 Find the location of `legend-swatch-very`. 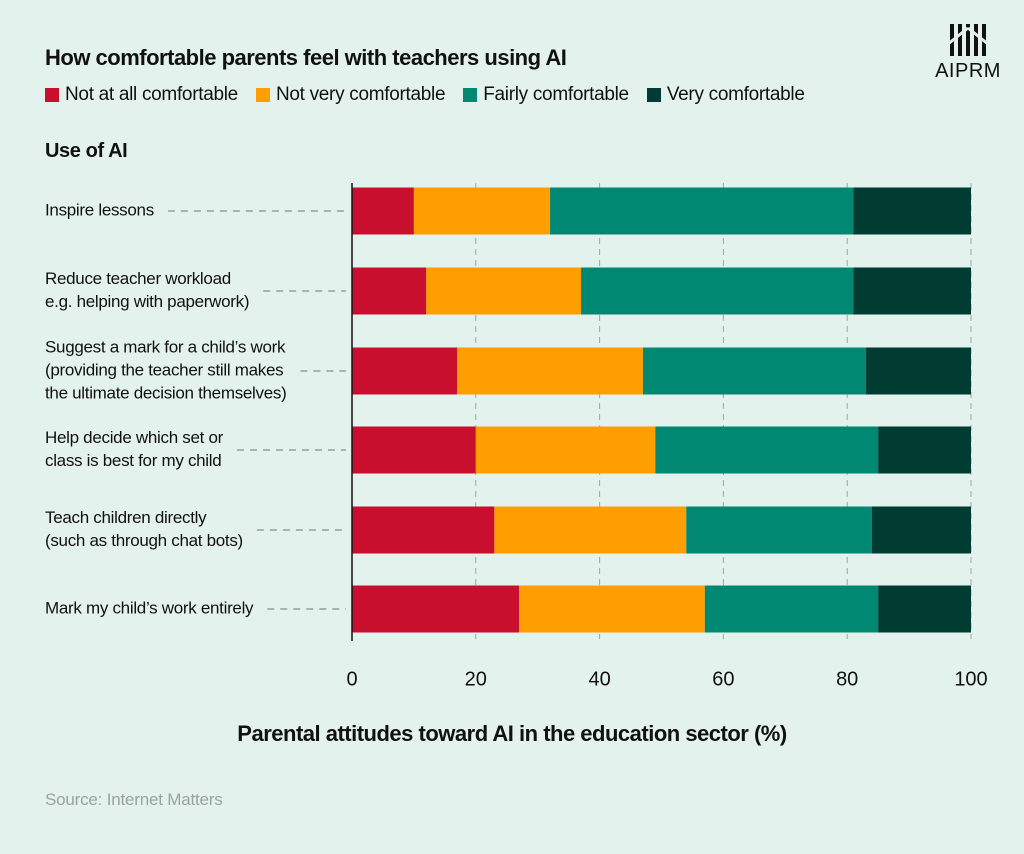

legend-swatch-very is located at coordinates (653, 95).